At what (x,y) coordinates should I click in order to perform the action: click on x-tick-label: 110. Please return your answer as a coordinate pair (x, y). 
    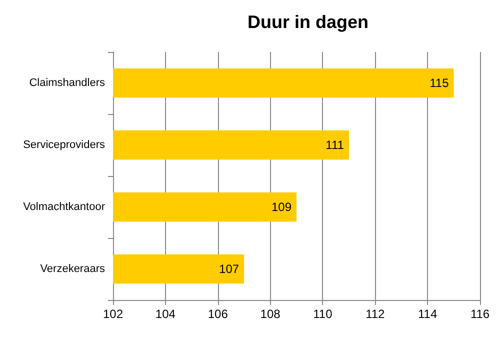
    Looking at the image, I should click on (323, 314).